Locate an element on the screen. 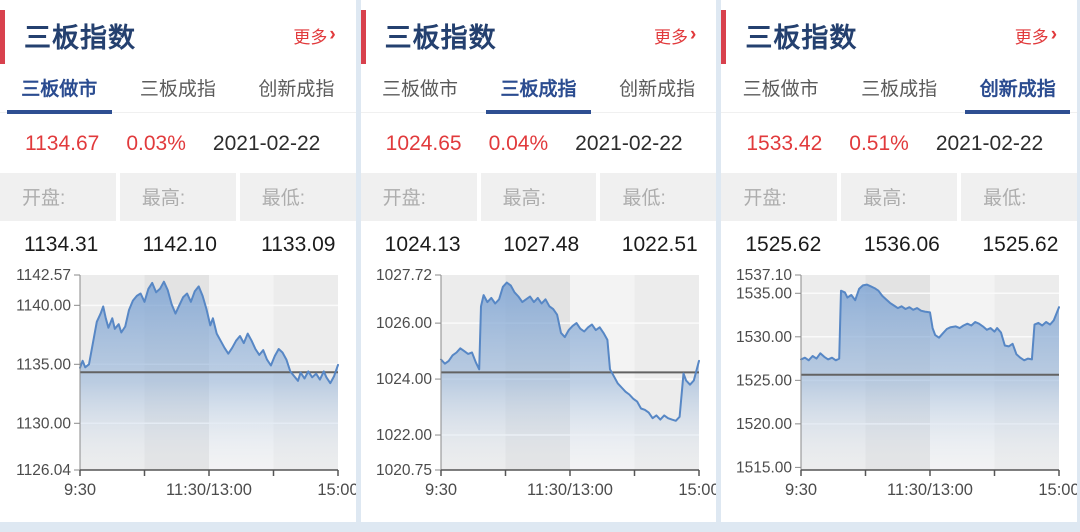 The width and height of the screenshot is (1080, 532). open-value: 1525.62 is located at coordinates (783, 244).